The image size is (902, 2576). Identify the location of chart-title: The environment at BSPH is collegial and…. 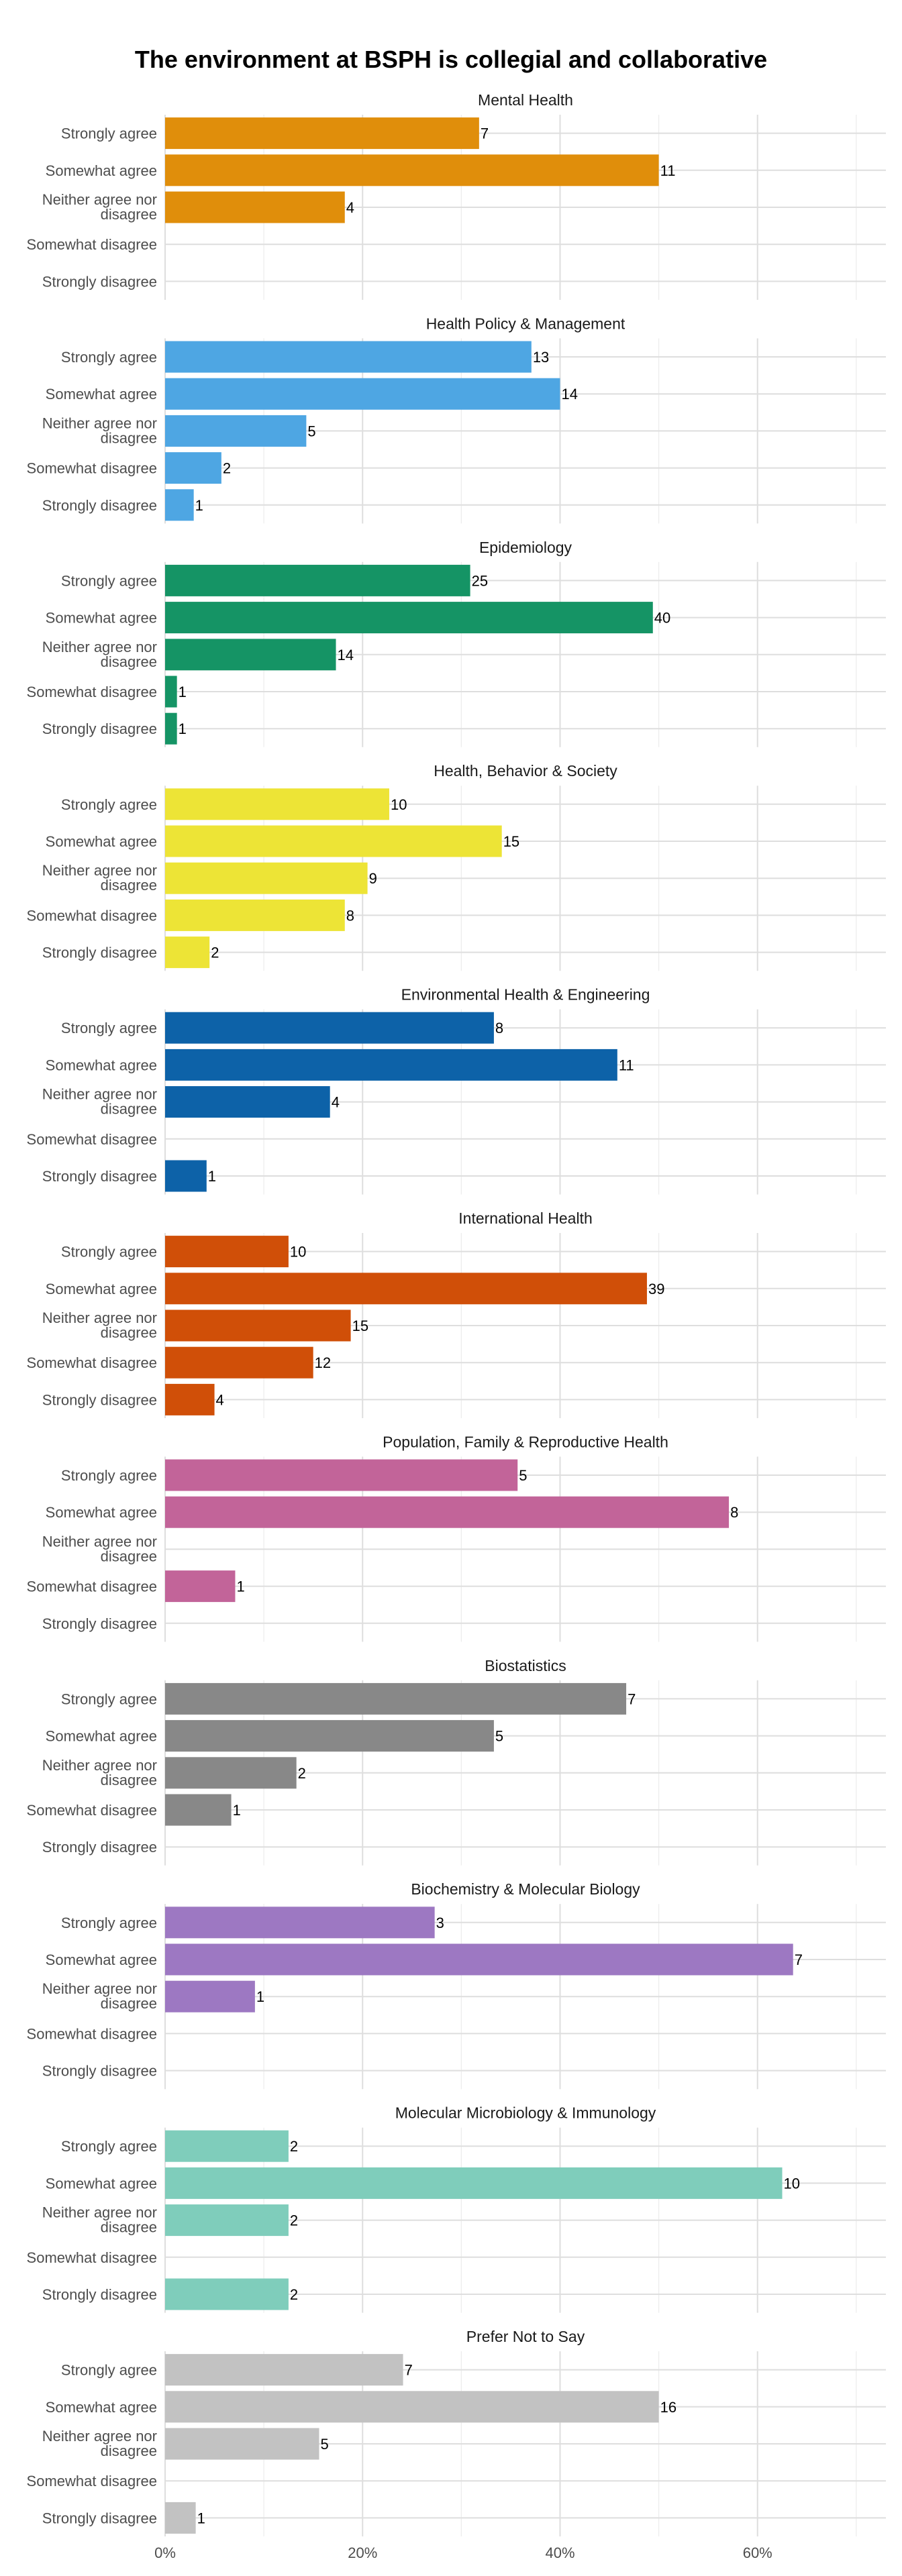
(451, 59).